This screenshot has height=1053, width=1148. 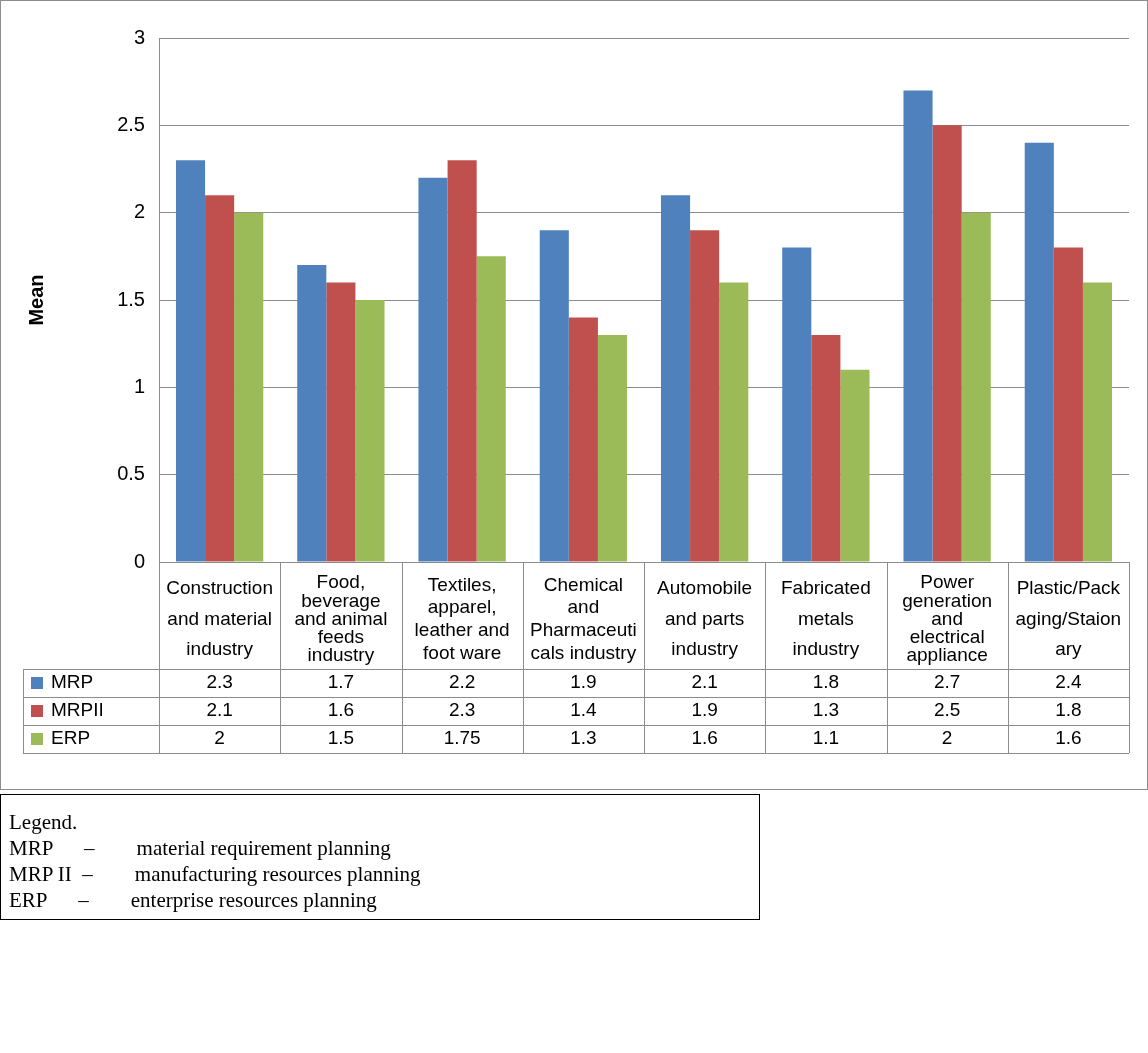 I want to click on y-tick-label: 1, so click(x=139, y=385).